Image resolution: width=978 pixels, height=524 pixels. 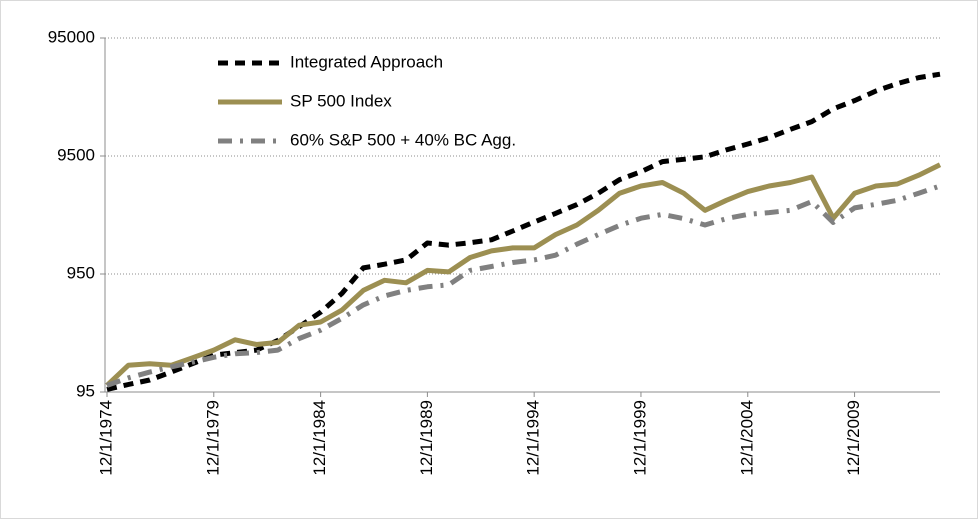 What do you see at coordinates (105, 438) in the screenshot?
I see `x-tick-label: 12/1/1974` at bounding box center [105, 438].